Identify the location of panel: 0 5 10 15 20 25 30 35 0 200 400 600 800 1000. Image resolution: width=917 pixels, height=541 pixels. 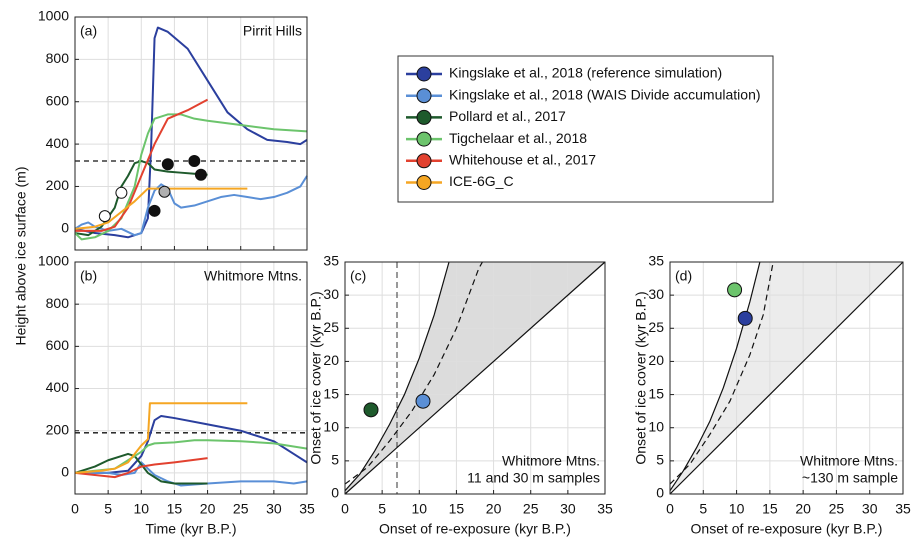
(176, 385).